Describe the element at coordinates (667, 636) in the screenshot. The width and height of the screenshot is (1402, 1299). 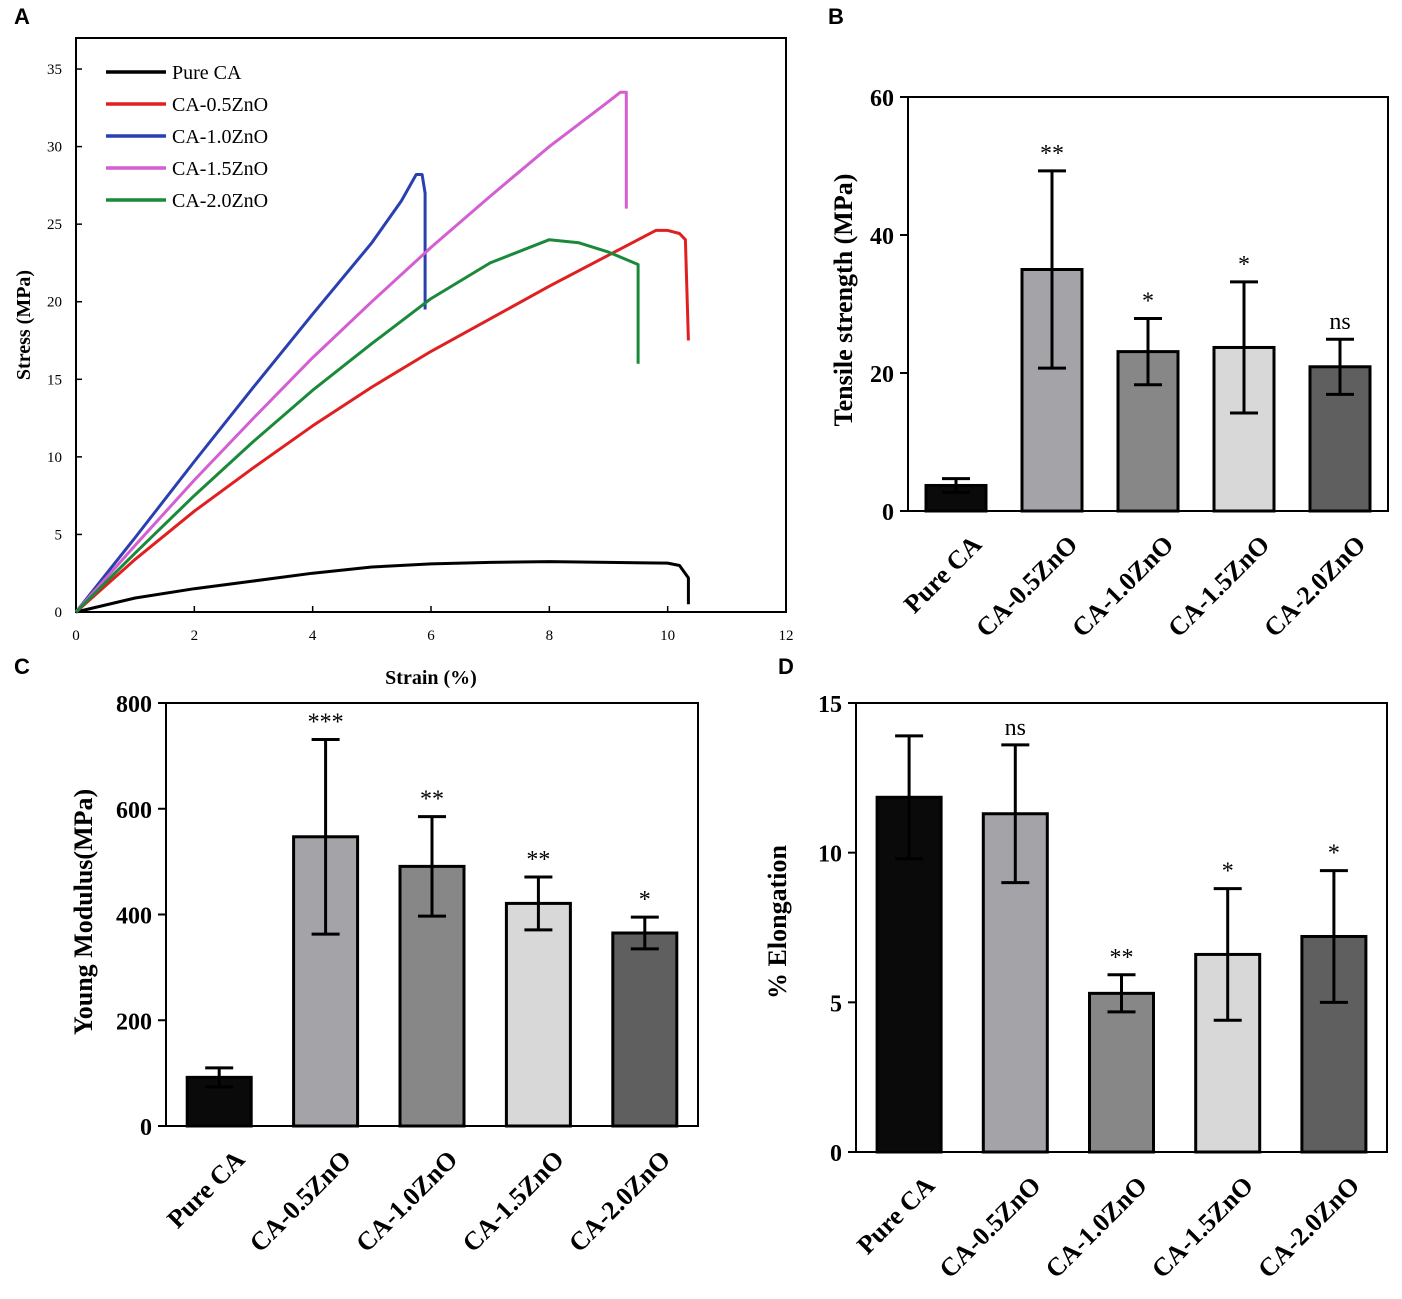
I see `x-tick-label-a: 10` at that location.